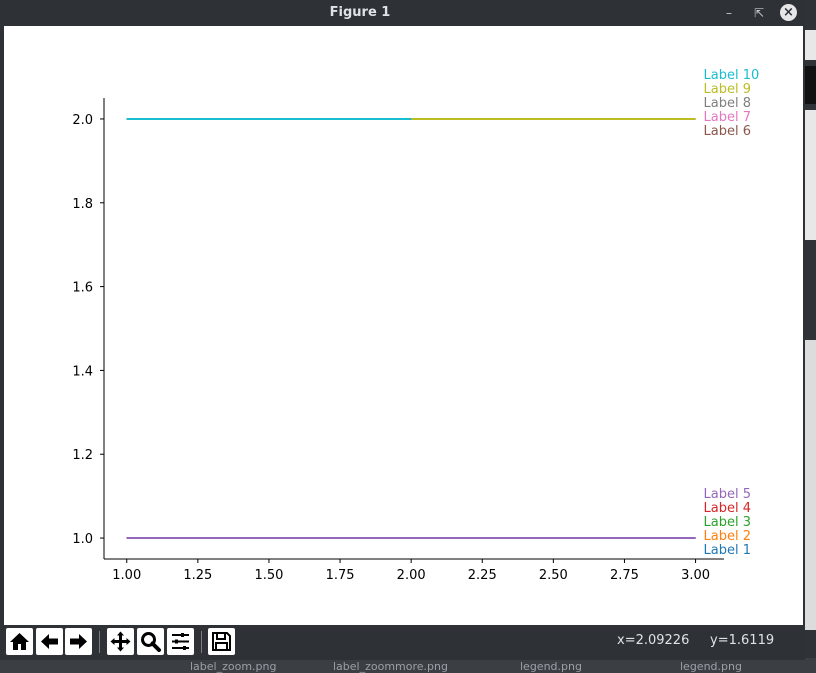  Describe the element at coordinates (402, 13) in the screenshot. I see `title-bar: Figure 1 – ⇱ ×` at that location.